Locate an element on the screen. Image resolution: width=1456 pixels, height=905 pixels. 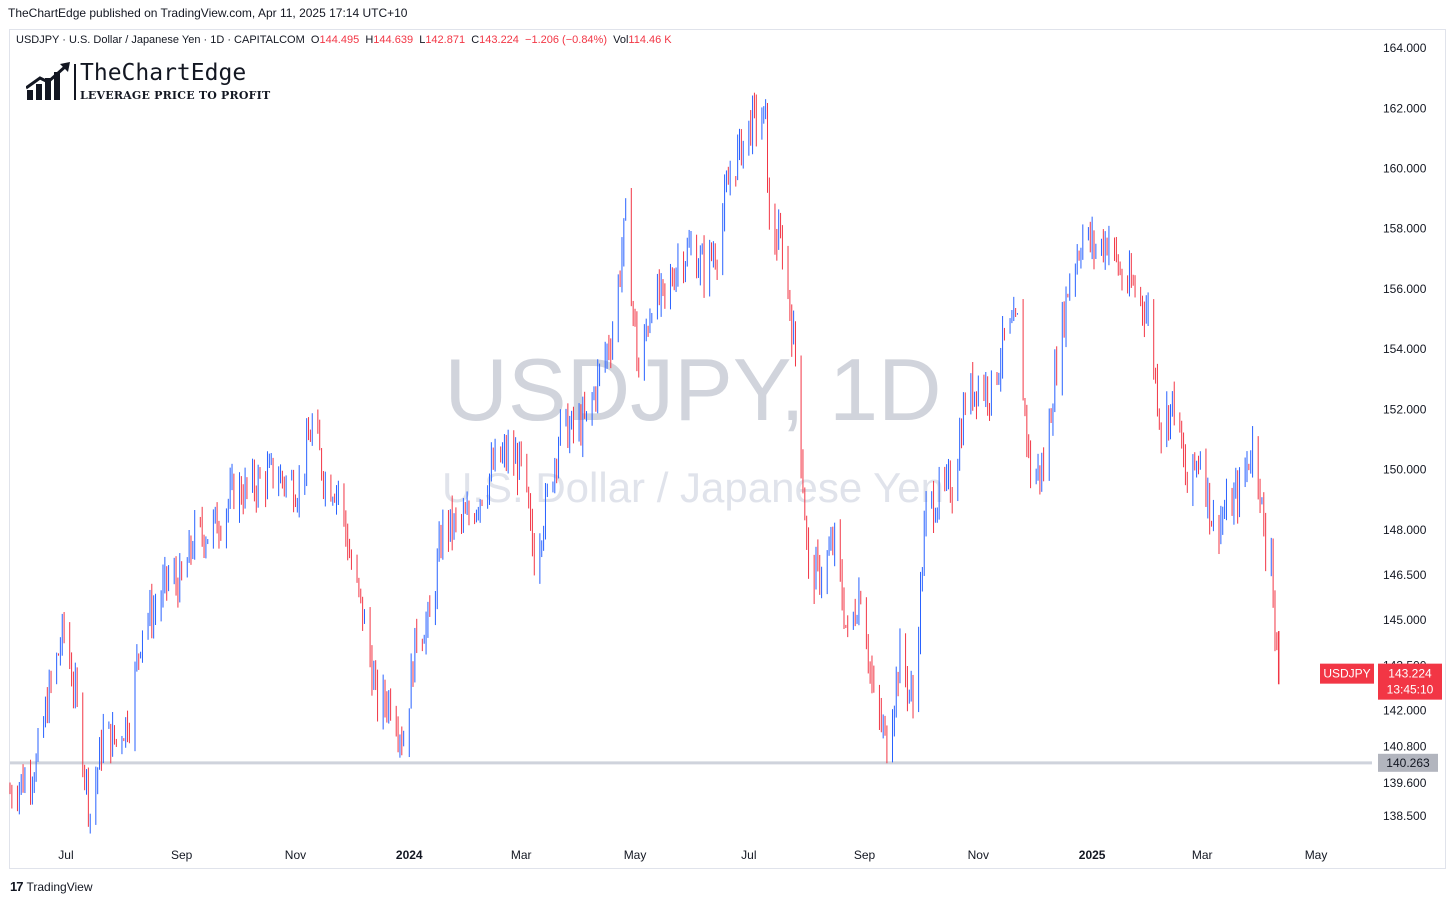
y-tick-label: 158.000 is located at coordinates (1405, 229).